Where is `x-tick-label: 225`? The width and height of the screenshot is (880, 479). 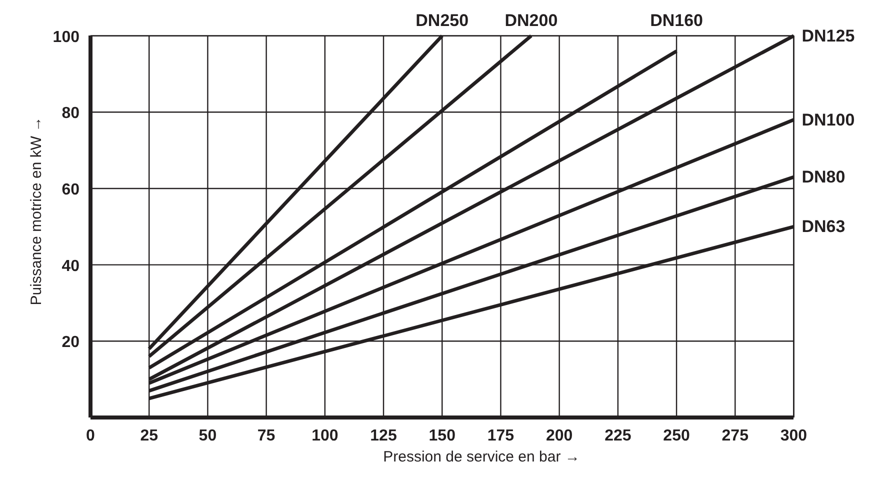
x-tick-label: 225 is located at coordinates (618, 436).